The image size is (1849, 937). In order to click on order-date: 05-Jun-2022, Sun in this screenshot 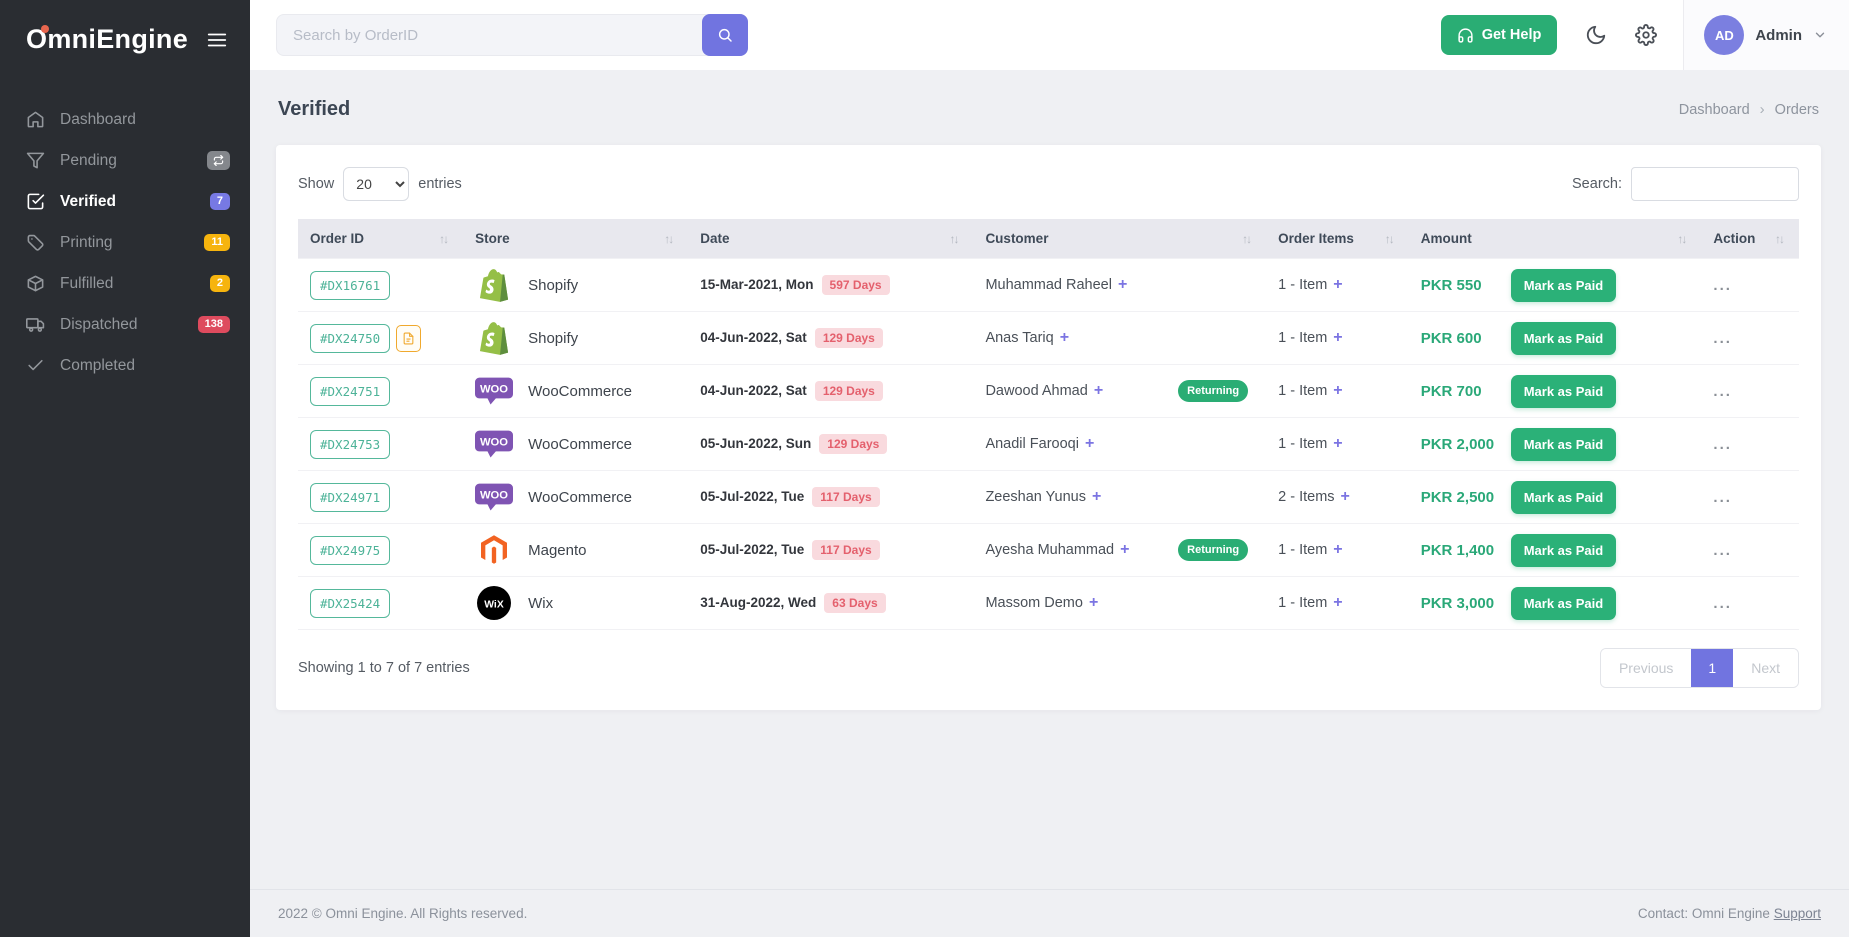, I will do `click(756, 443)`.